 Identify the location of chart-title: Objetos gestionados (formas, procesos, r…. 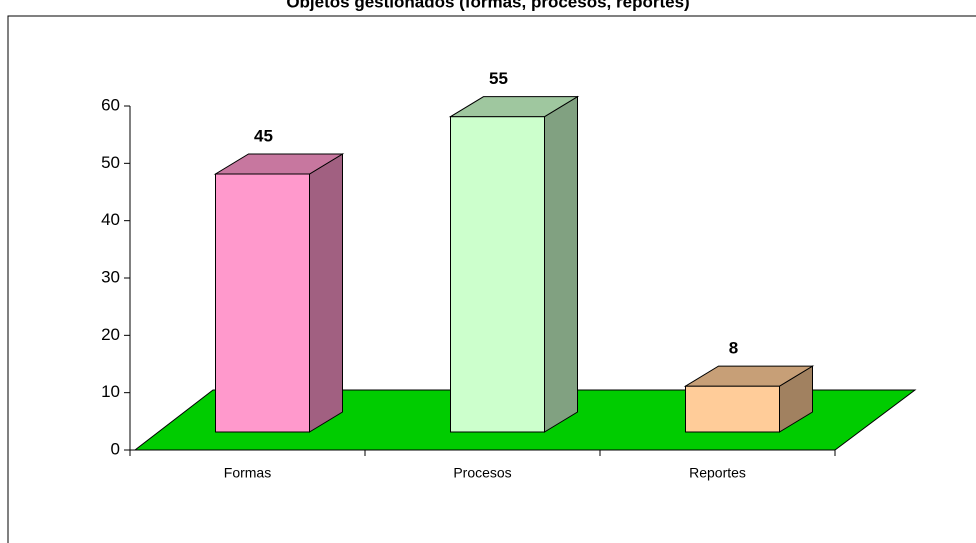
(487, 5).